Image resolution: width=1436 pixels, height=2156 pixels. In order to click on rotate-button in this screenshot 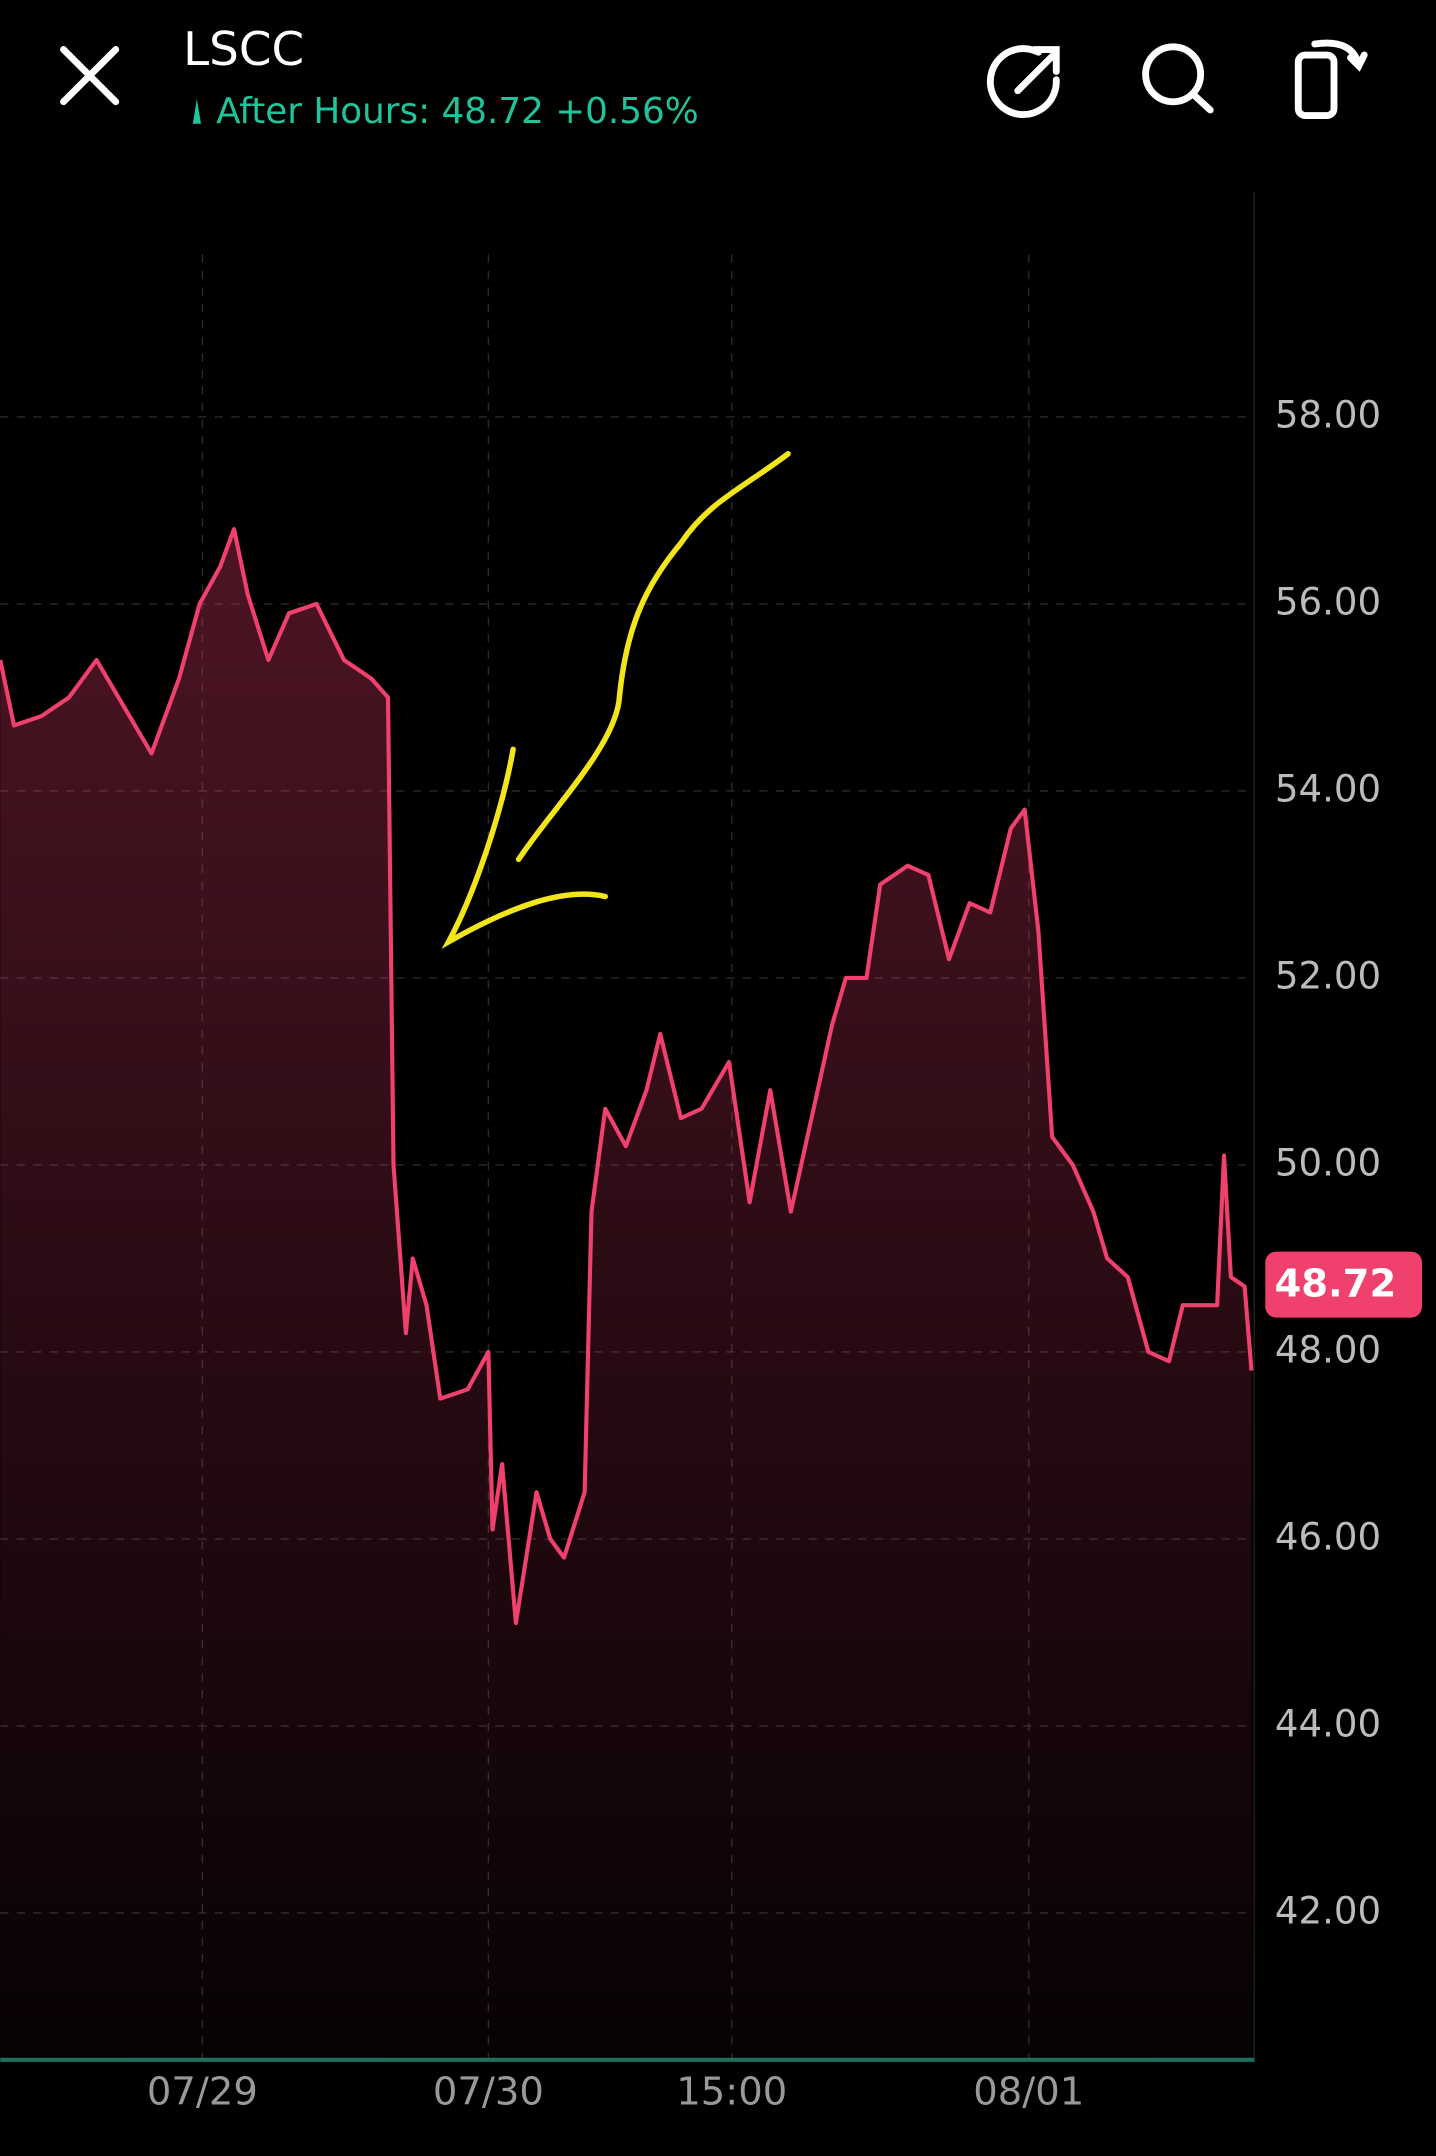, I will do `click(1331, 79)`.